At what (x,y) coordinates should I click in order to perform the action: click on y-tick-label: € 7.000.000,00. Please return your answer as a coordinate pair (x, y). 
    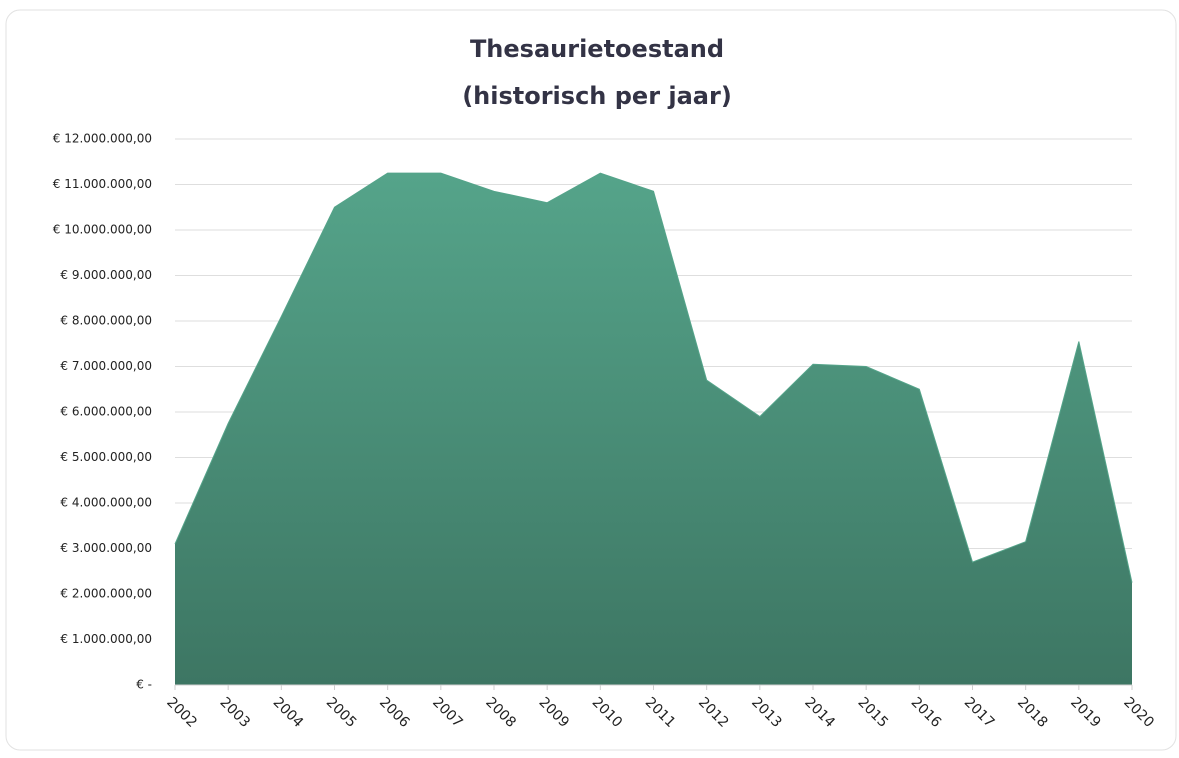
    Looking at the image, I should click on (106, 366).